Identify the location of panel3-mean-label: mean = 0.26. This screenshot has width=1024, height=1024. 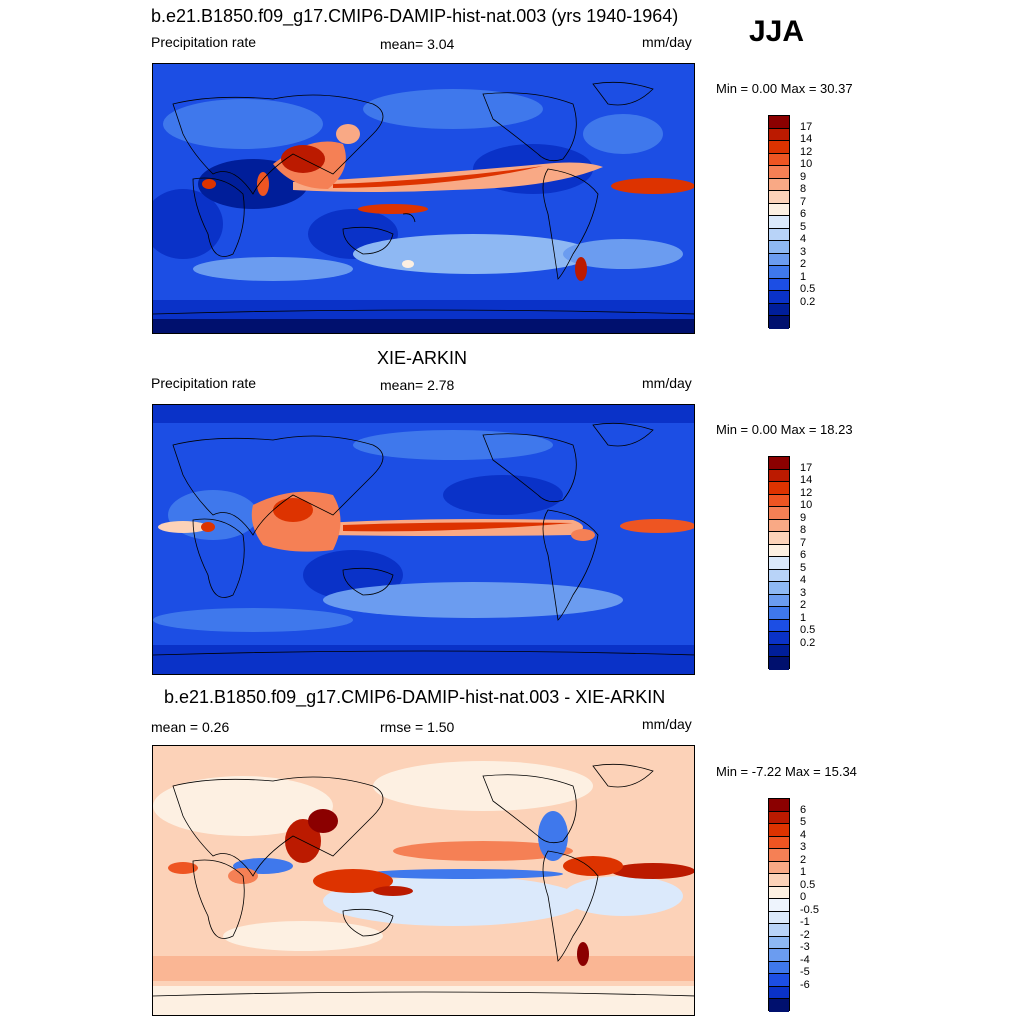
(190, 727).